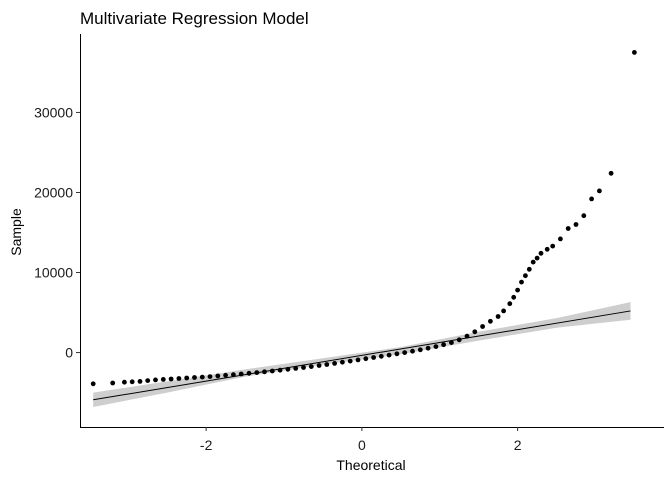  What do you see at coordinates (57, 232) in the screenshot?
I see `y-axis-ticks: 0 10000 20000 30000` at bounding box center [57, 232].